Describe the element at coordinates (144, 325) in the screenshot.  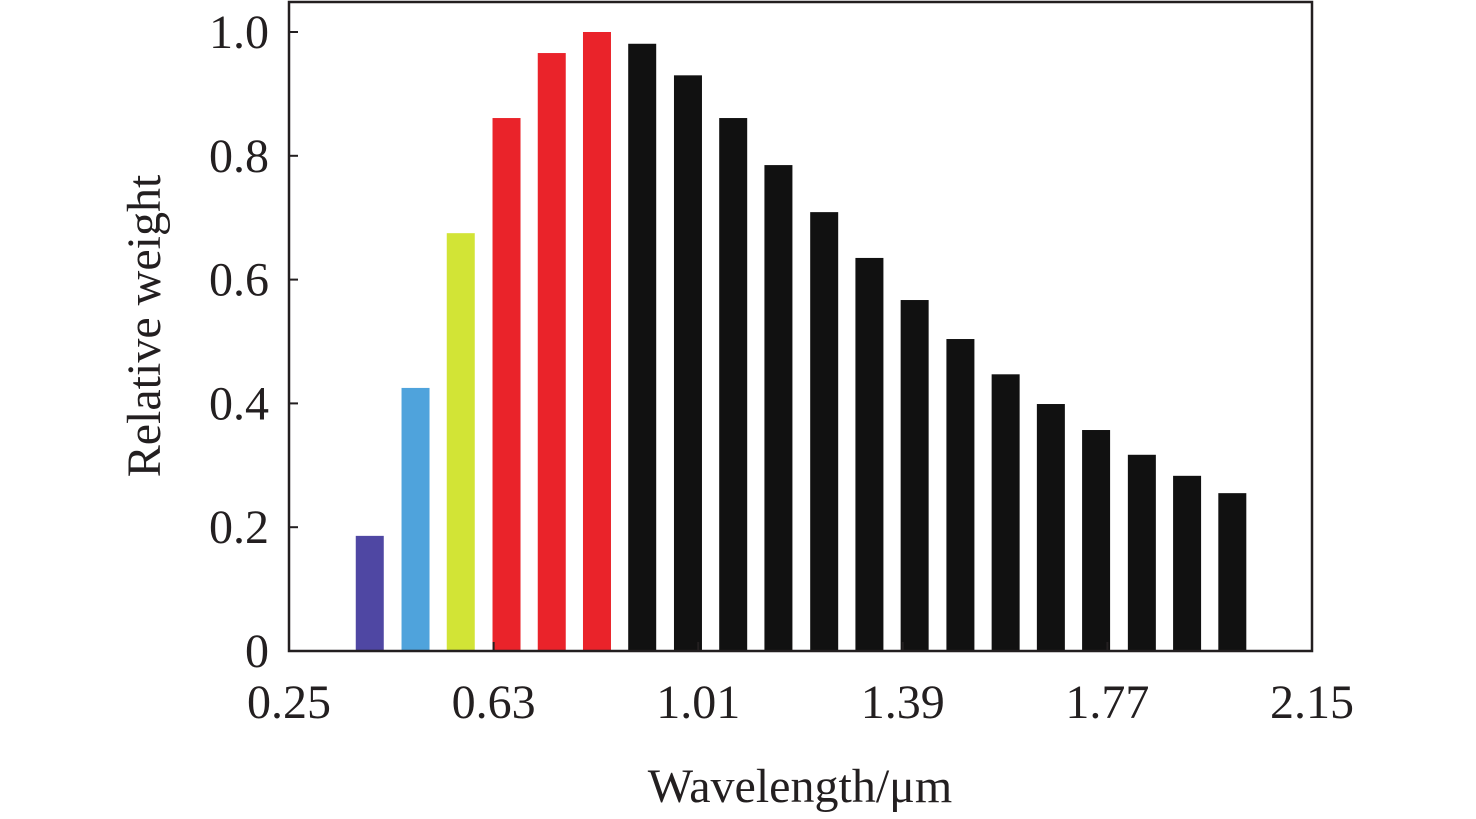
I see `y-axis-label: Relative weight` at that location.